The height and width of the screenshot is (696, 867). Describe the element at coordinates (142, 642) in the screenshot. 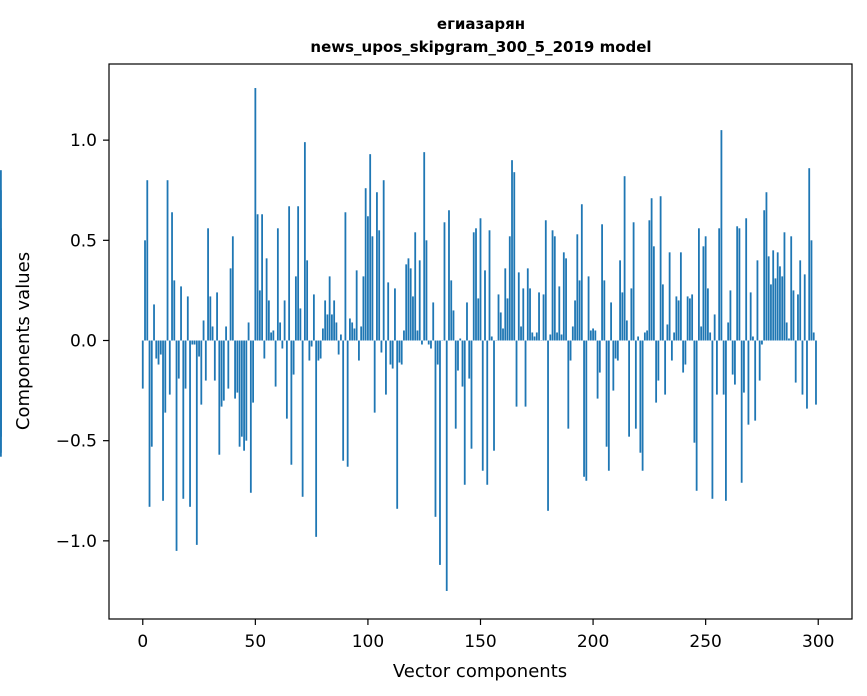

I see `x-tick-label: 0` at that location.